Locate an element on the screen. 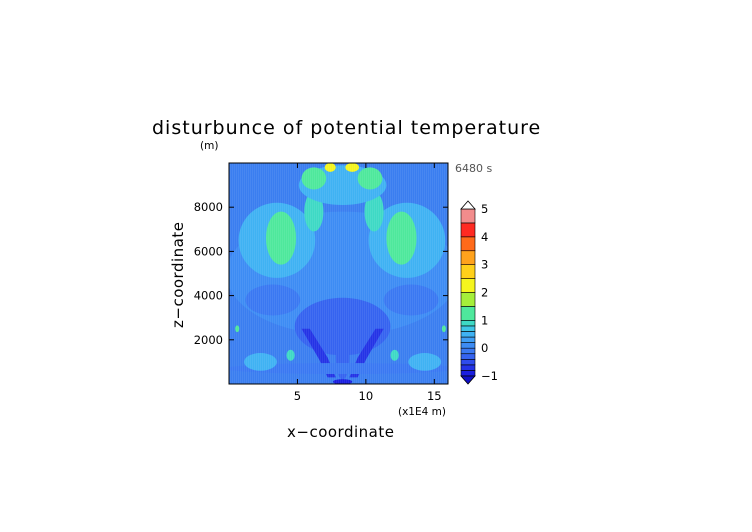  colorbar-tick-label: 4 is located at coordinates (484, 237).